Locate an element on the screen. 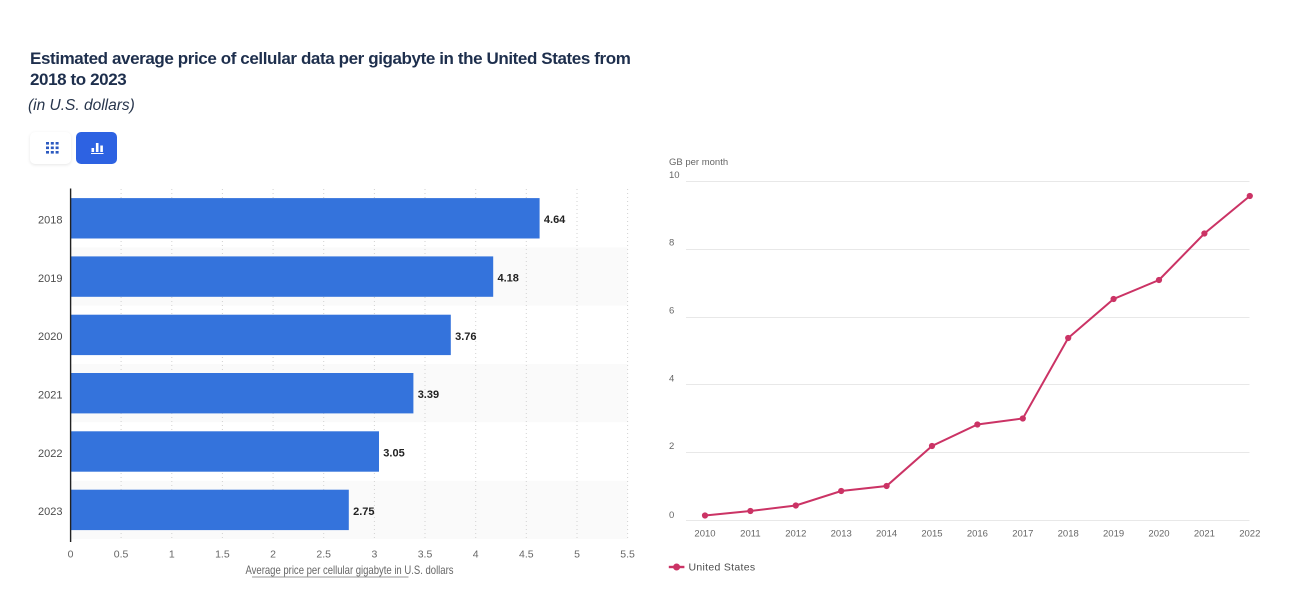  svg-text: 2017 is located at coordinates (1022, 534).